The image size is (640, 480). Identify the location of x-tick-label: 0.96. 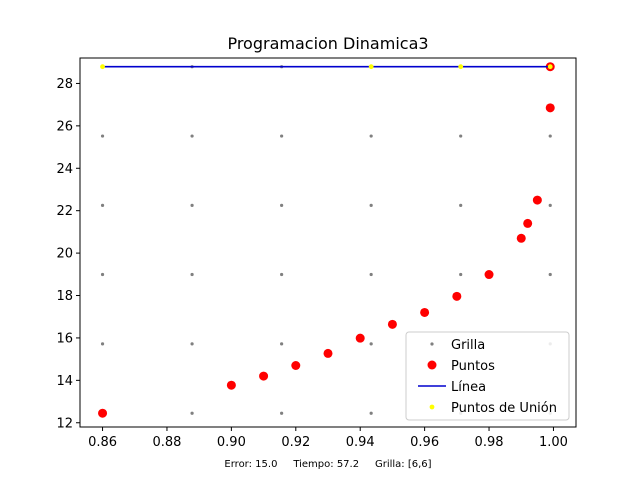
(424, 442).